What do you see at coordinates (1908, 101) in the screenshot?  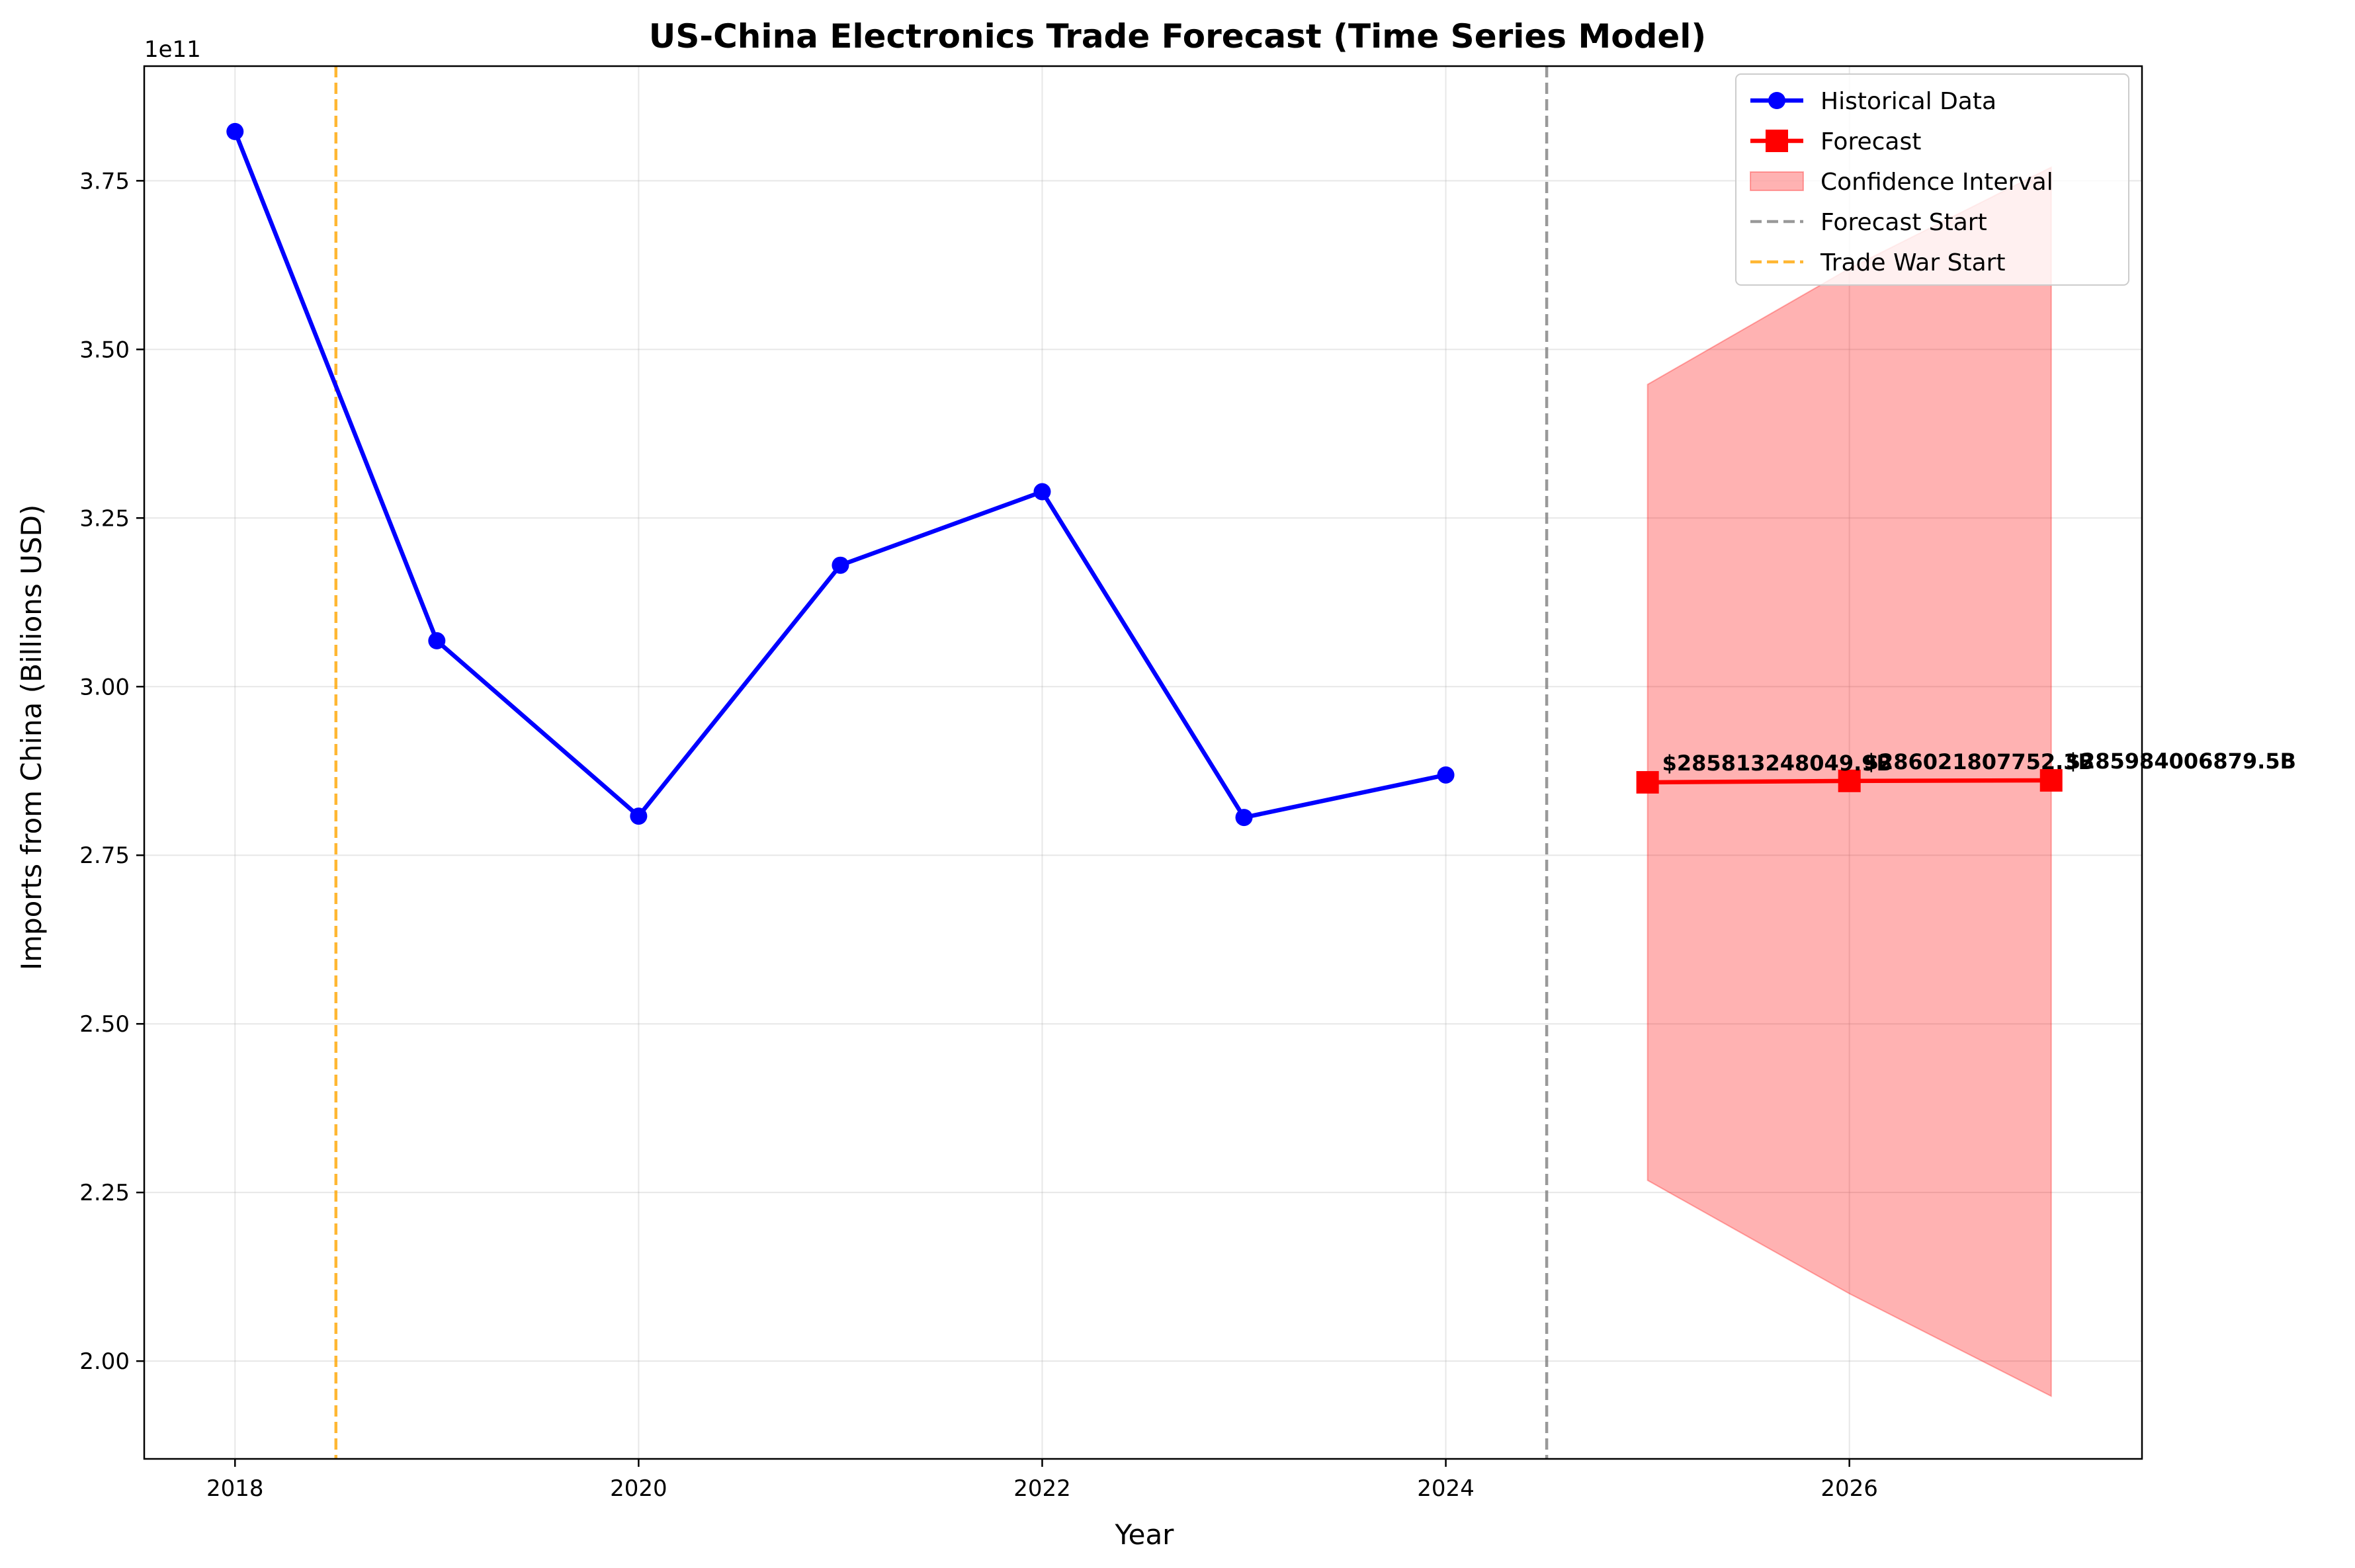 I see `legend-label: Historical Data` at bounding box center [1908, 101].